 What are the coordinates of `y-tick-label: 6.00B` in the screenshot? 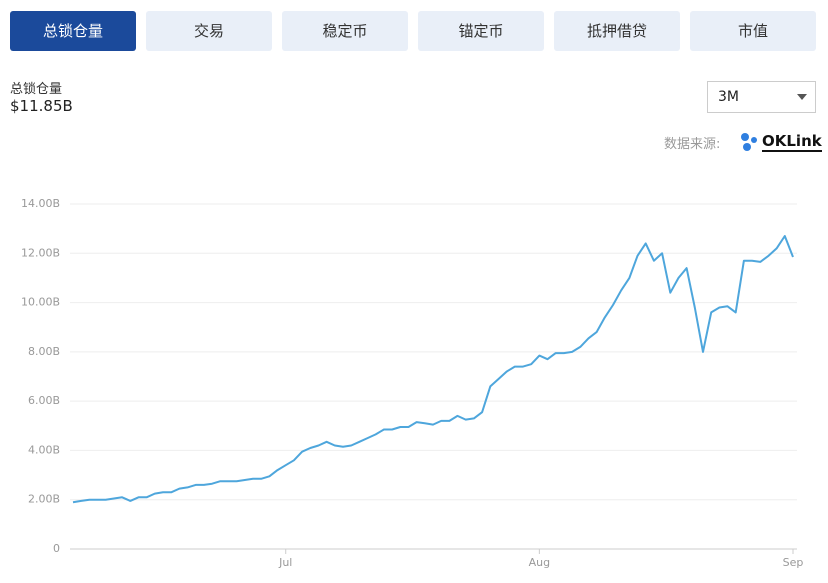 It's located at (44, 400).